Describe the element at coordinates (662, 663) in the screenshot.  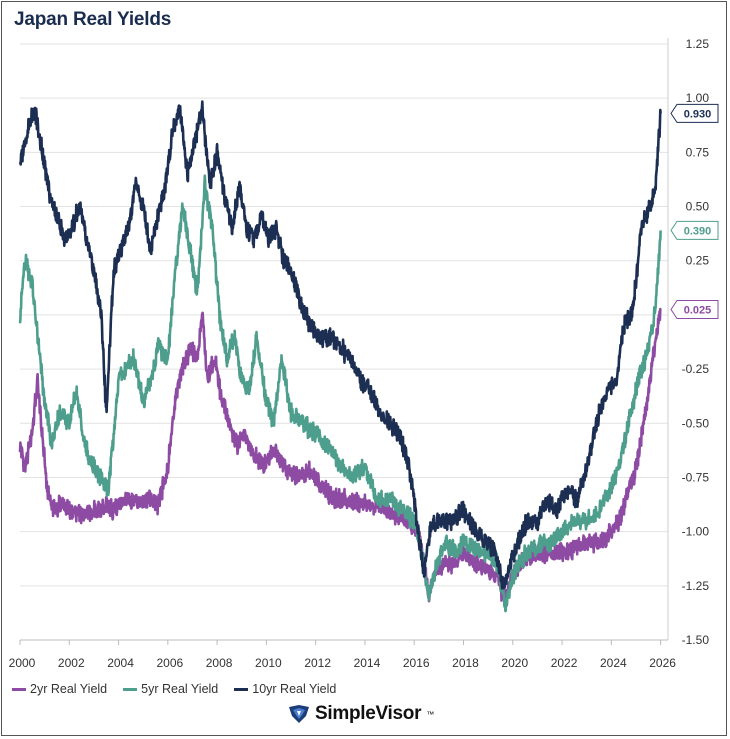
I see `x-tick-label: 2026` at that location.